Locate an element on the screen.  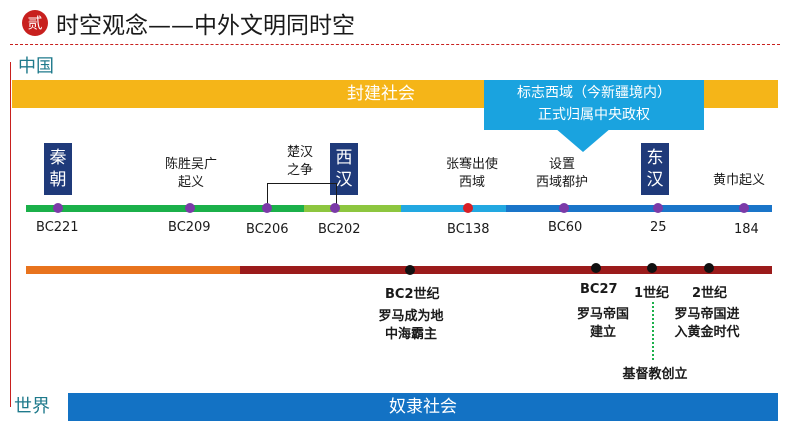
world-timeline-orange-segment is located at coordinates (133, 270).